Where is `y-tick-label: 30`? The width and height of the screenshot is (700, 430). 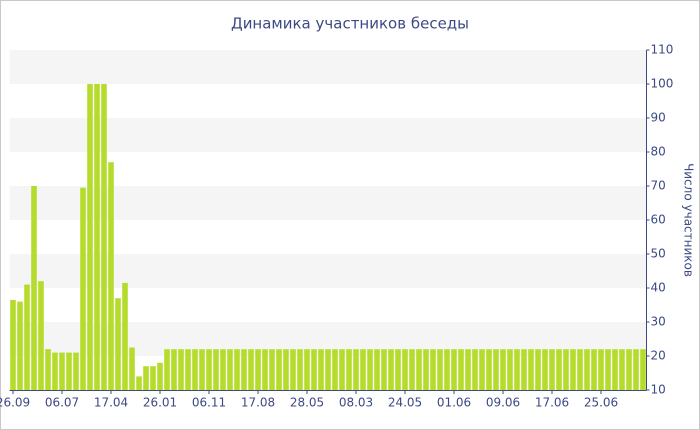
y-tick-label: 30 is located at coordinates (658, 322).